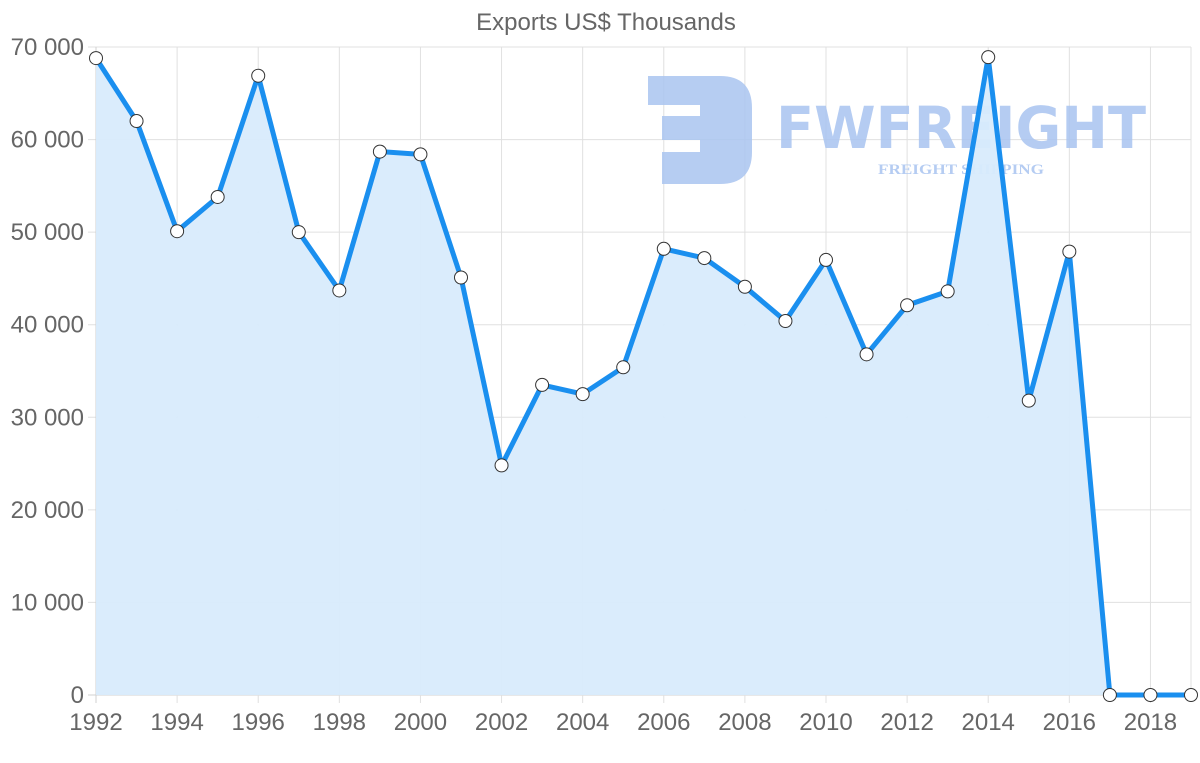 Image resolution: width=1200 pixels, height=763 pixels. Describe the element at coordinates (47, 47) in the screenshot. I see `y-tick-label: 70 000` at that location.